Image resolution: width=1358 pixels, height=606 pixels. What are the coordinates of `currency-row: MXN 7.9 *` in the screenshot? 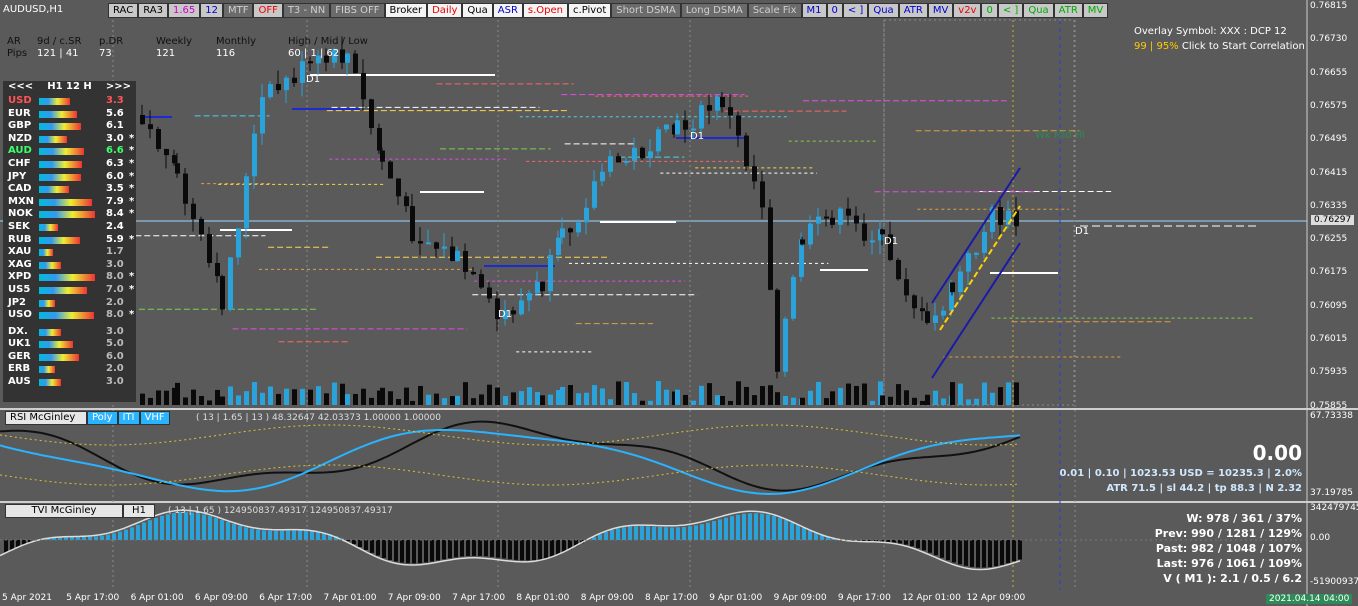 It's located at (69, 202).